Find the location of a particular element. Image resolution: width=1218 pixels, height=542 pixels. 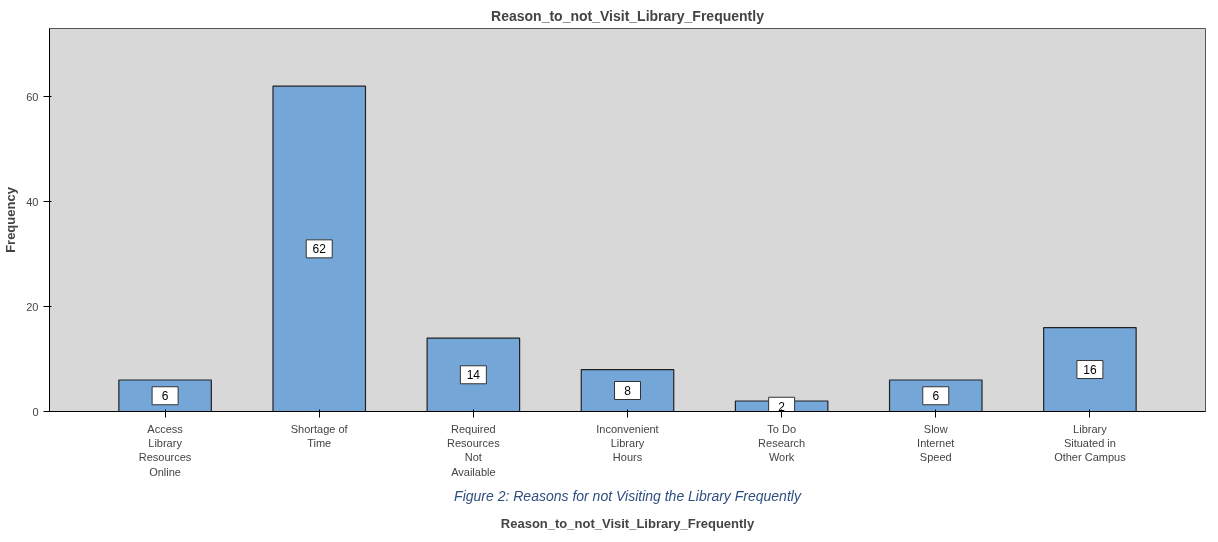

data-label: 62 is located at coordinates (319, 249).